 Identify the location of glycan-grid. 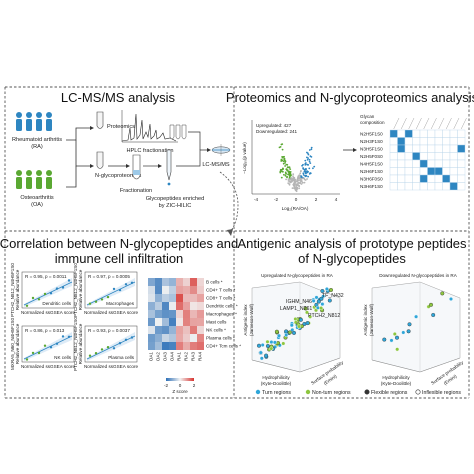
(428, 154).